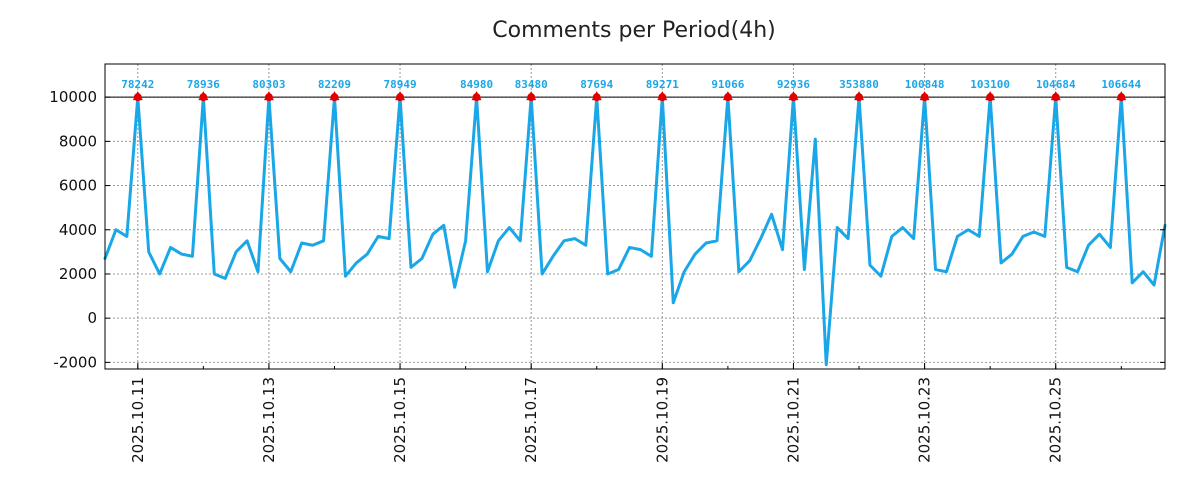  What do you see at coordinates (476, 84) in the screenshot?
I see `peak-label: 84980` at bounding box center [476, 84].